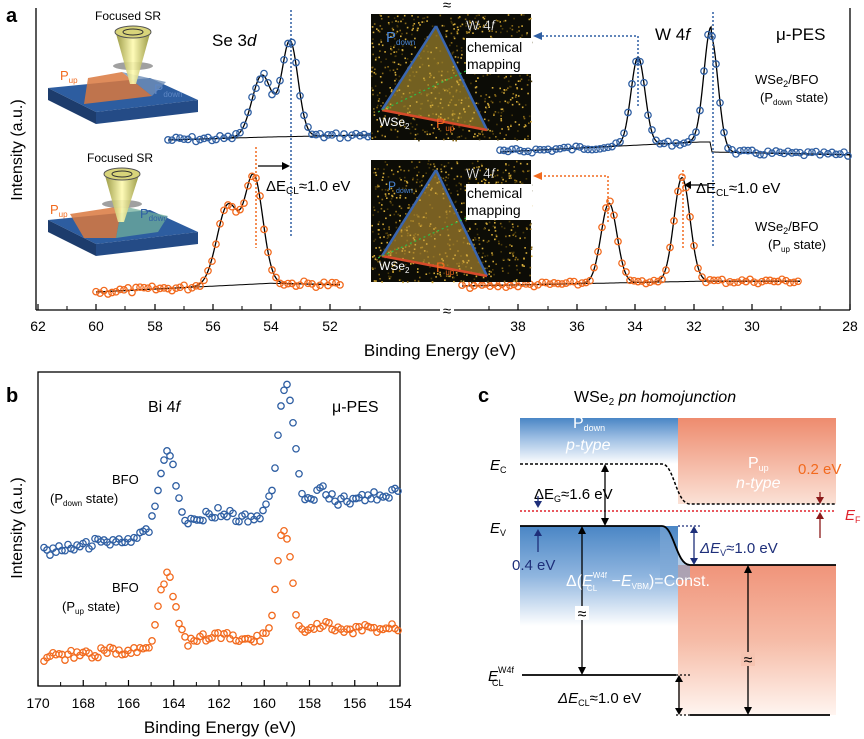 The width and height of the screenshot is (864, 739). I want to click on w-pdown-map-arrowhead, so click(537, 36).